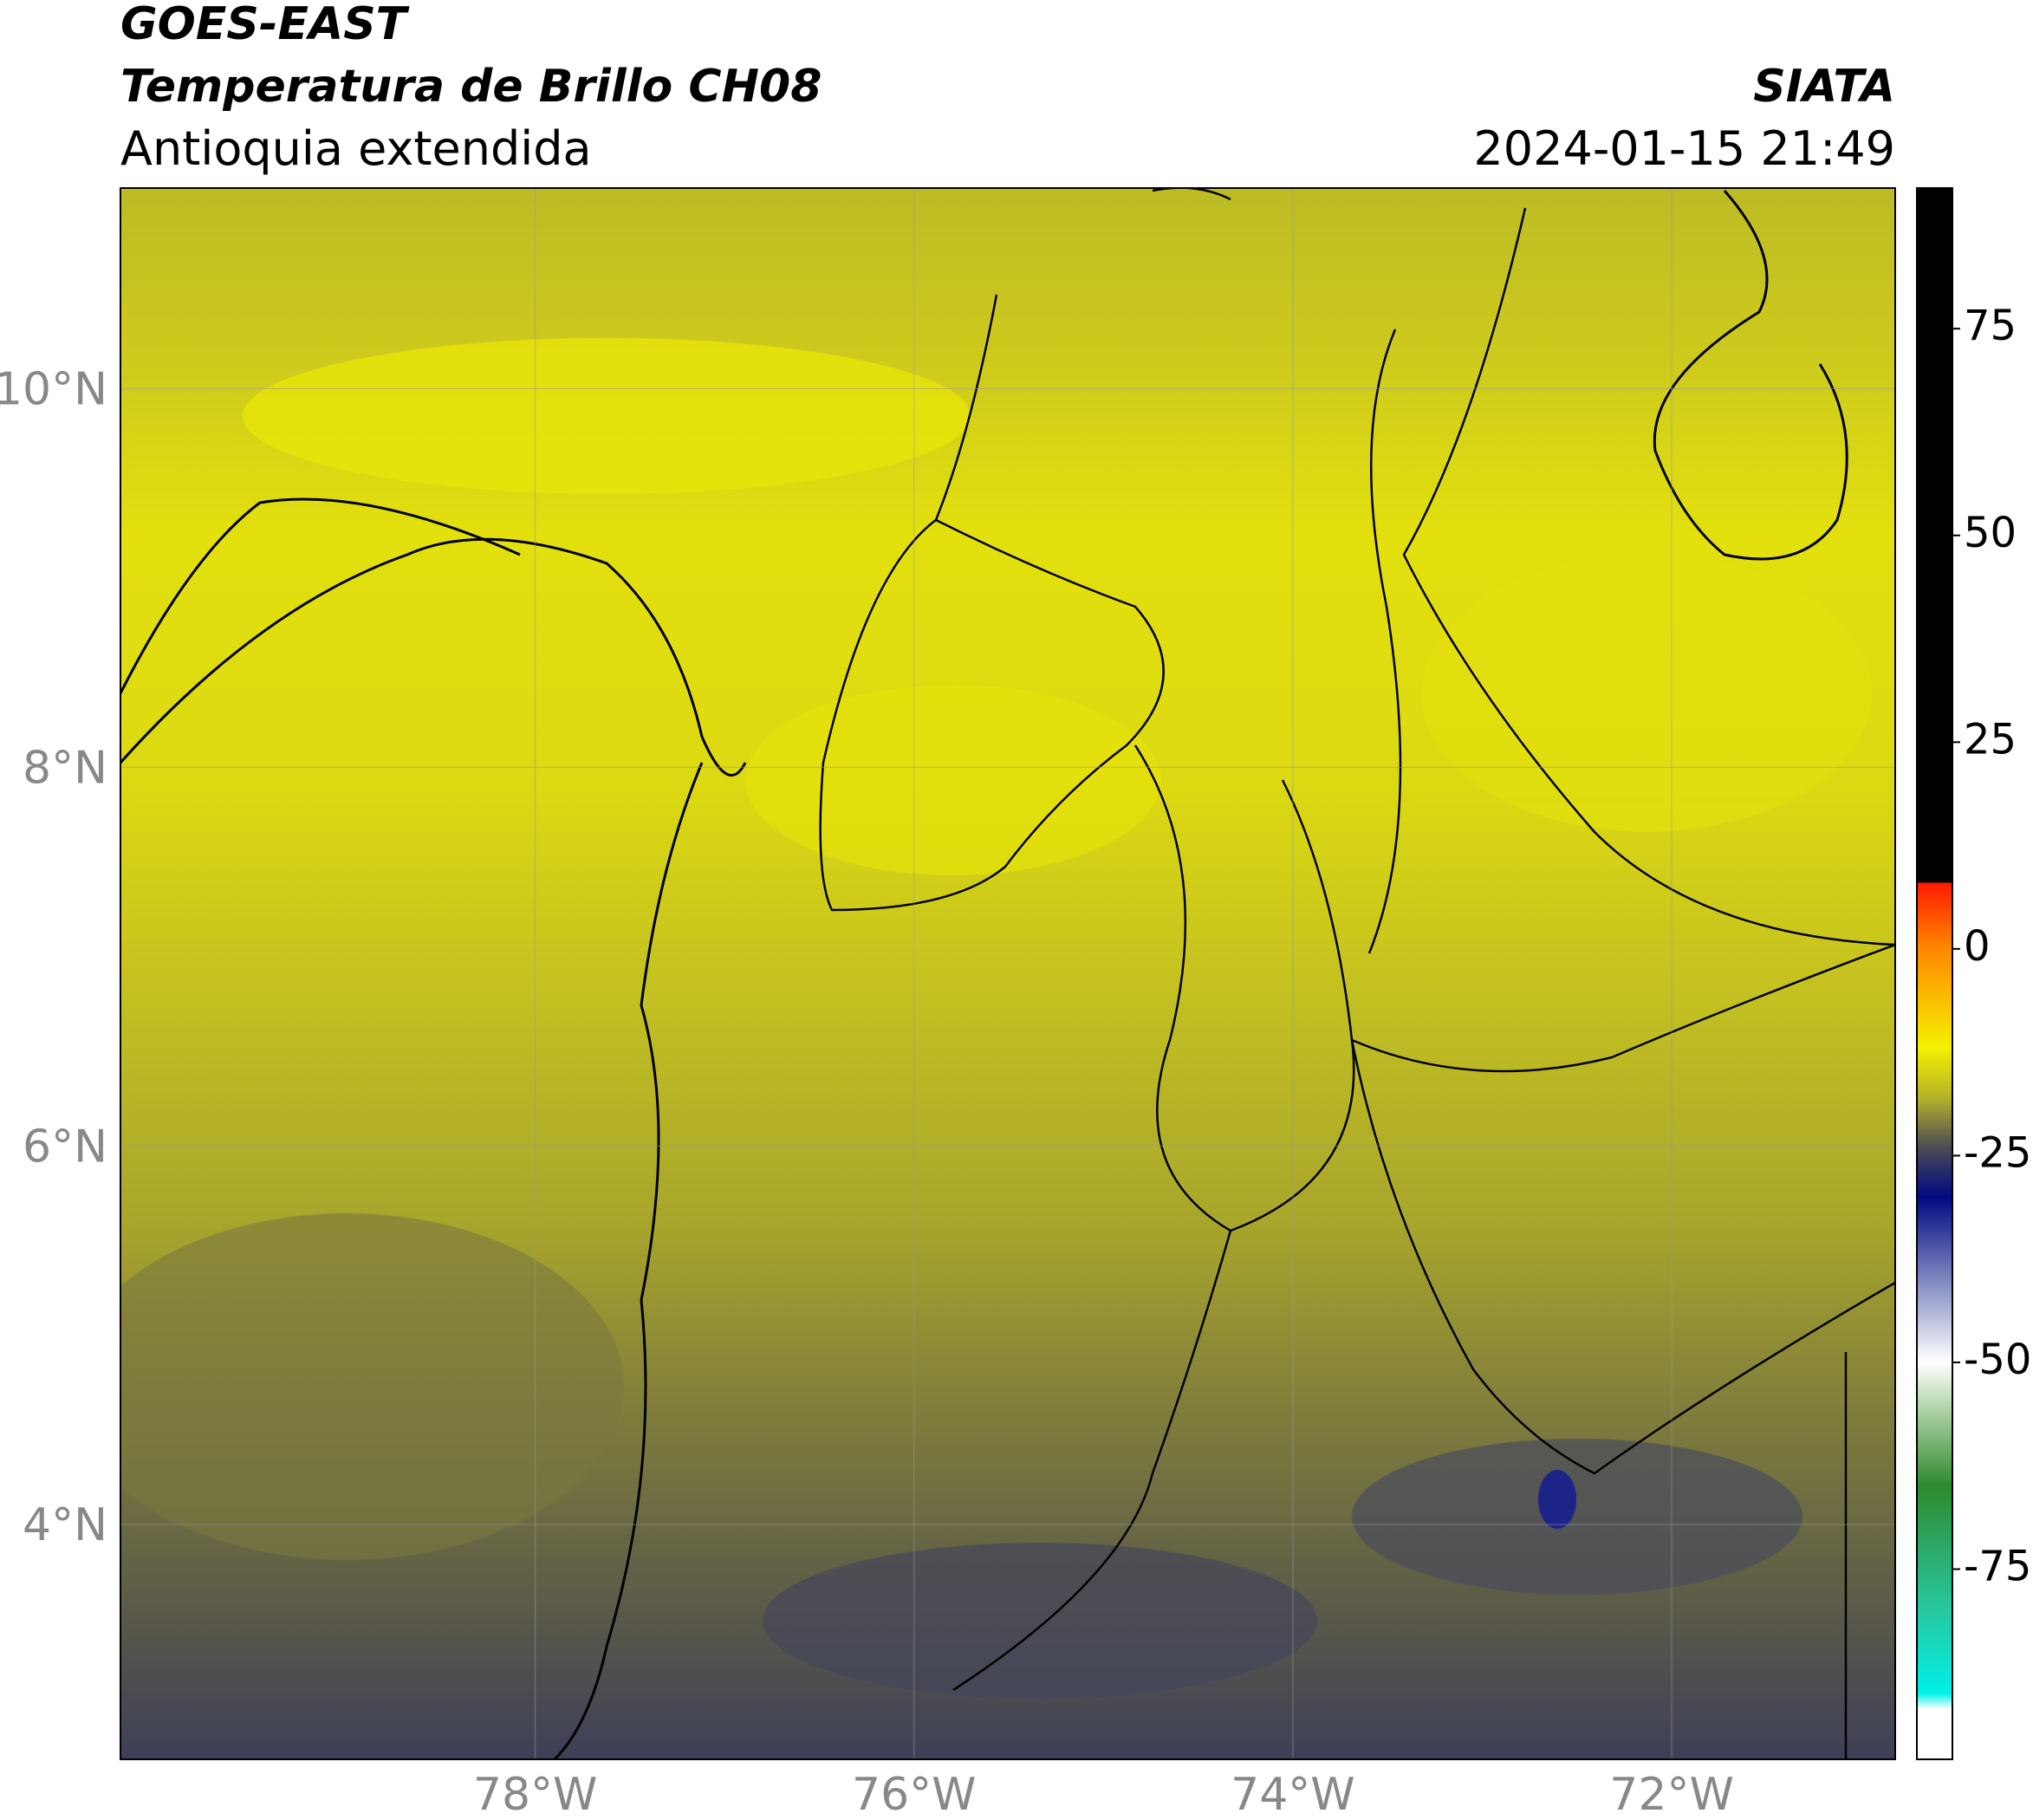 This screenshot has width=2033, height=1820. Describe the element at coordinates (1824, 87) in the screenshot. I see `source: SIATA` at that location.